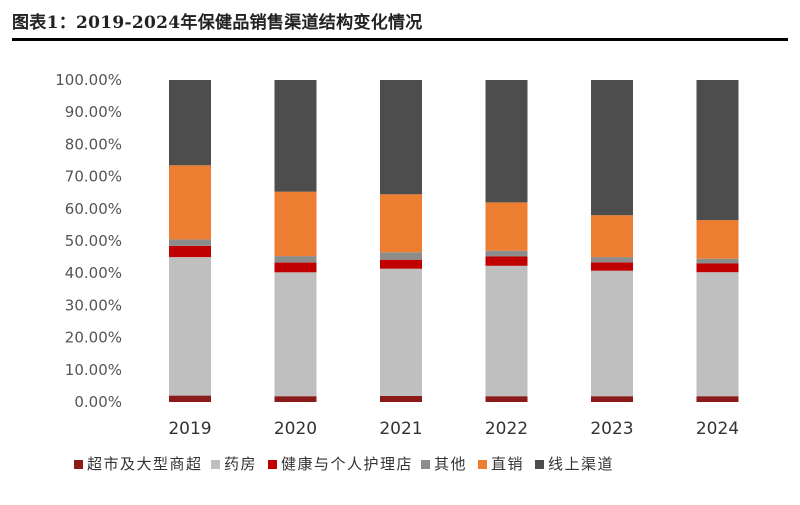 Image resolution: width=800 pixels, height=505 pixels. I want to click on legend: 超市及大型商超 药房 健康与个人护理店 其他 直销 线上渠道, so click(344, 464).